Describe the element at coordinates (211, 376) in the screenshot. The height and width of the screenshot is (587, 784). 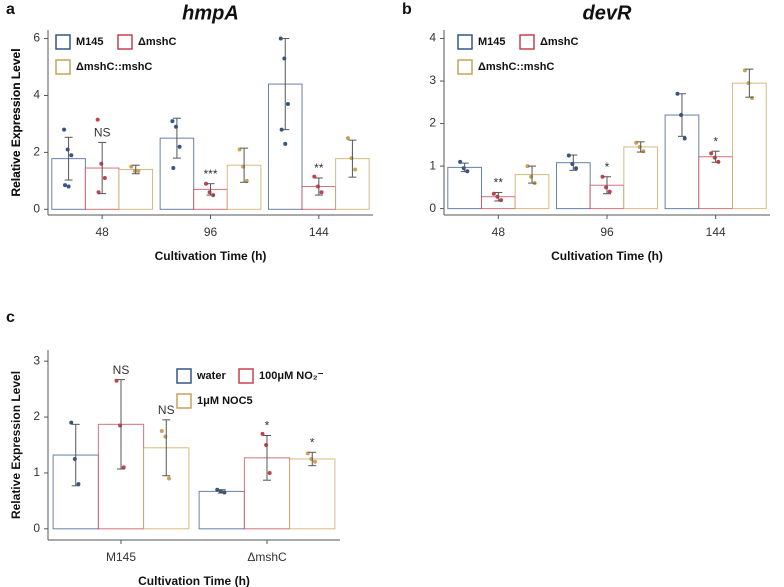
I see `legend-label: water` at that location.